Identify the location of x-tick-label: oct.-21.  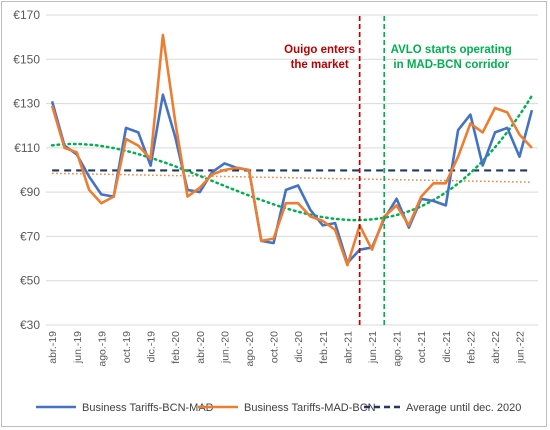
(422, 347).